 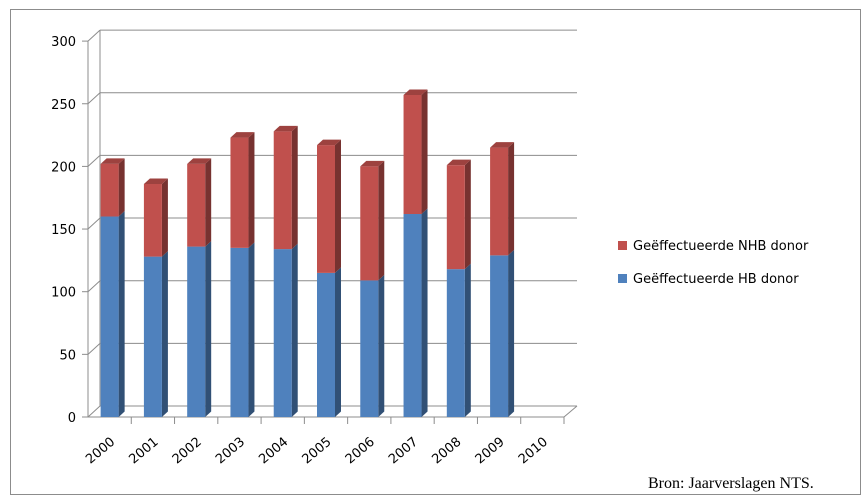 What do you see at coordinates (143, 451) in the screenshot?
I see `x-tick-label: 2001` at bounding box center [143, 451].